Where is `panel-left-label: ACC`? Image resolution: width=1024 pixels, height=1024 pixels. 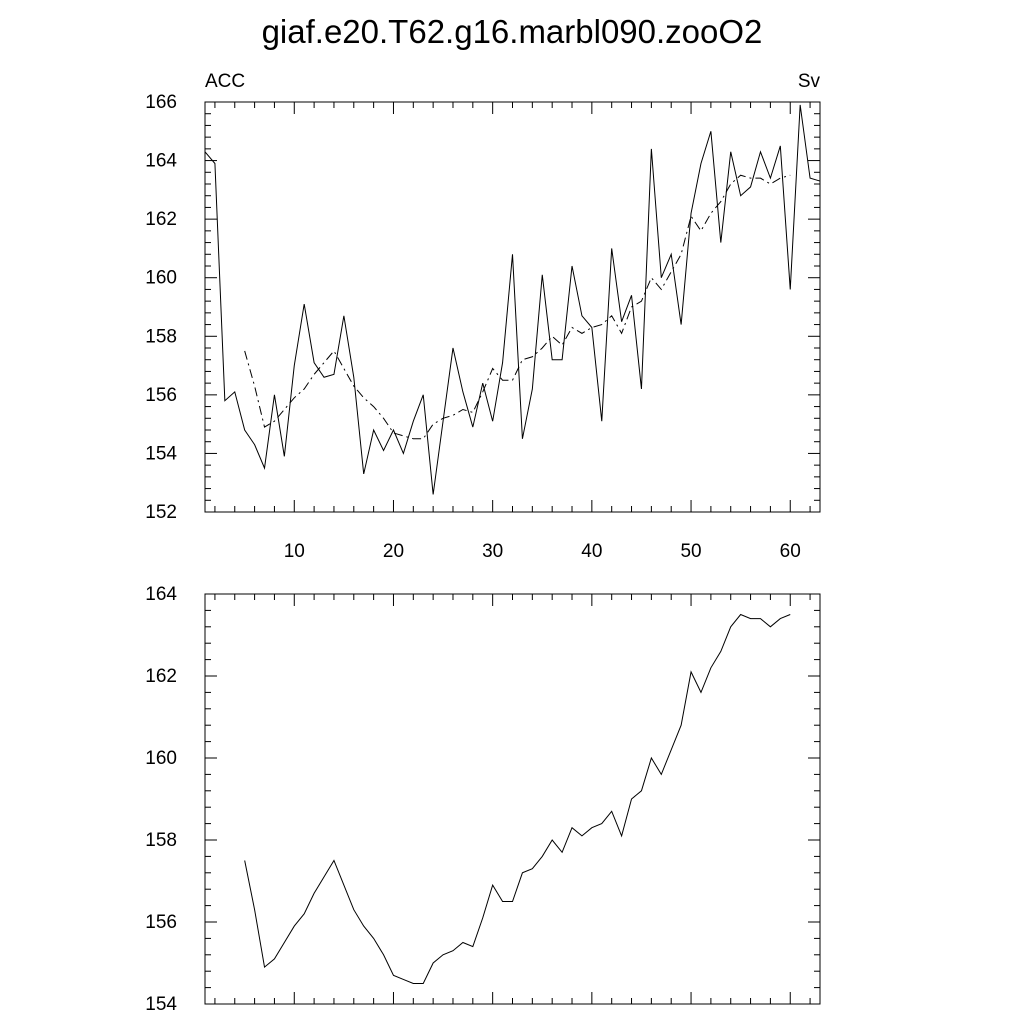 panel-left-label: ACC is located at coordinates (225, 81).